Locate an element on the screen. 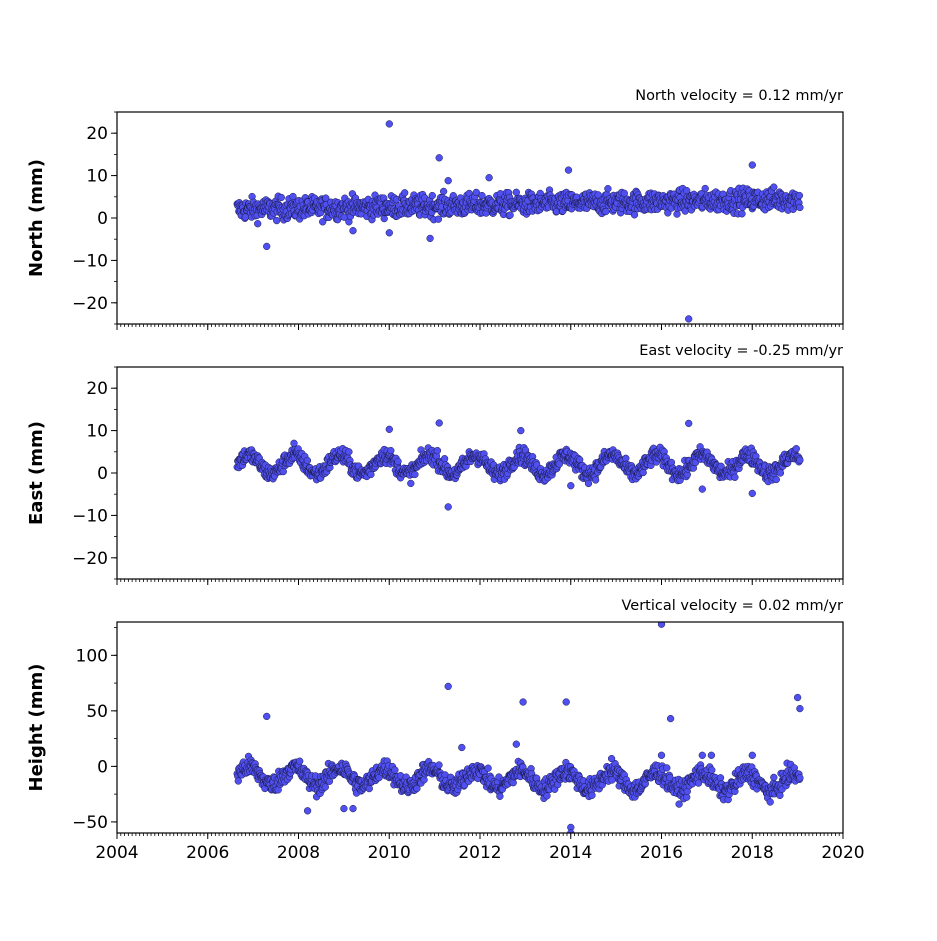 Image resolution: width=937 pixels, height=941 pixels. panel-title: Vertical velocity = 0.02 mm/yr is located at coordinates (733, 606).